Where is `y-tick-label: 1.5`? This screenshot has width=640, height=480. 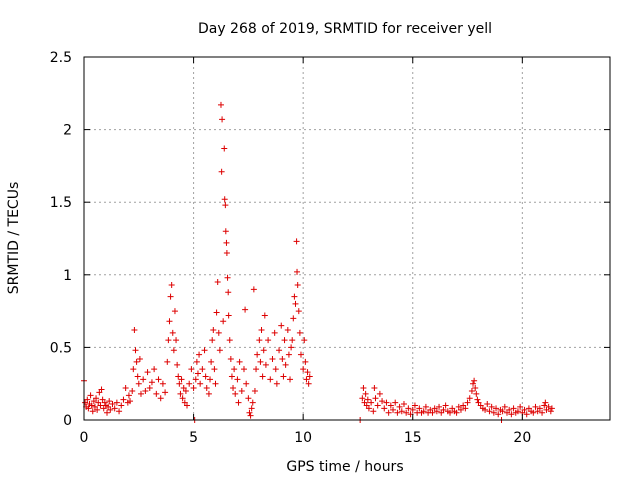
y-tick-label: 1.5 is located at coordinates (61, 203).